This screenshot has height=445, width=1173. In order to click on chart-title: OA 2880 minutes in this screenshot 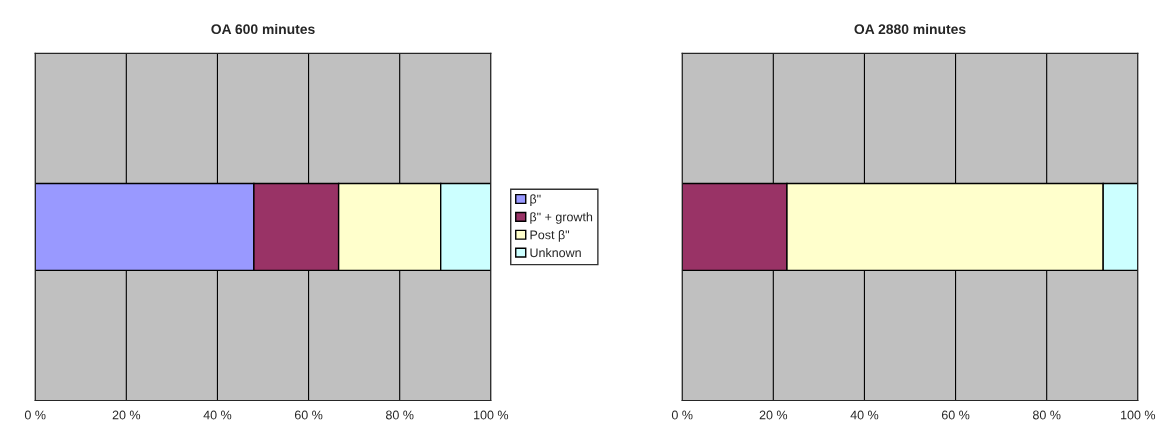, I will do `click(910, 29)`.